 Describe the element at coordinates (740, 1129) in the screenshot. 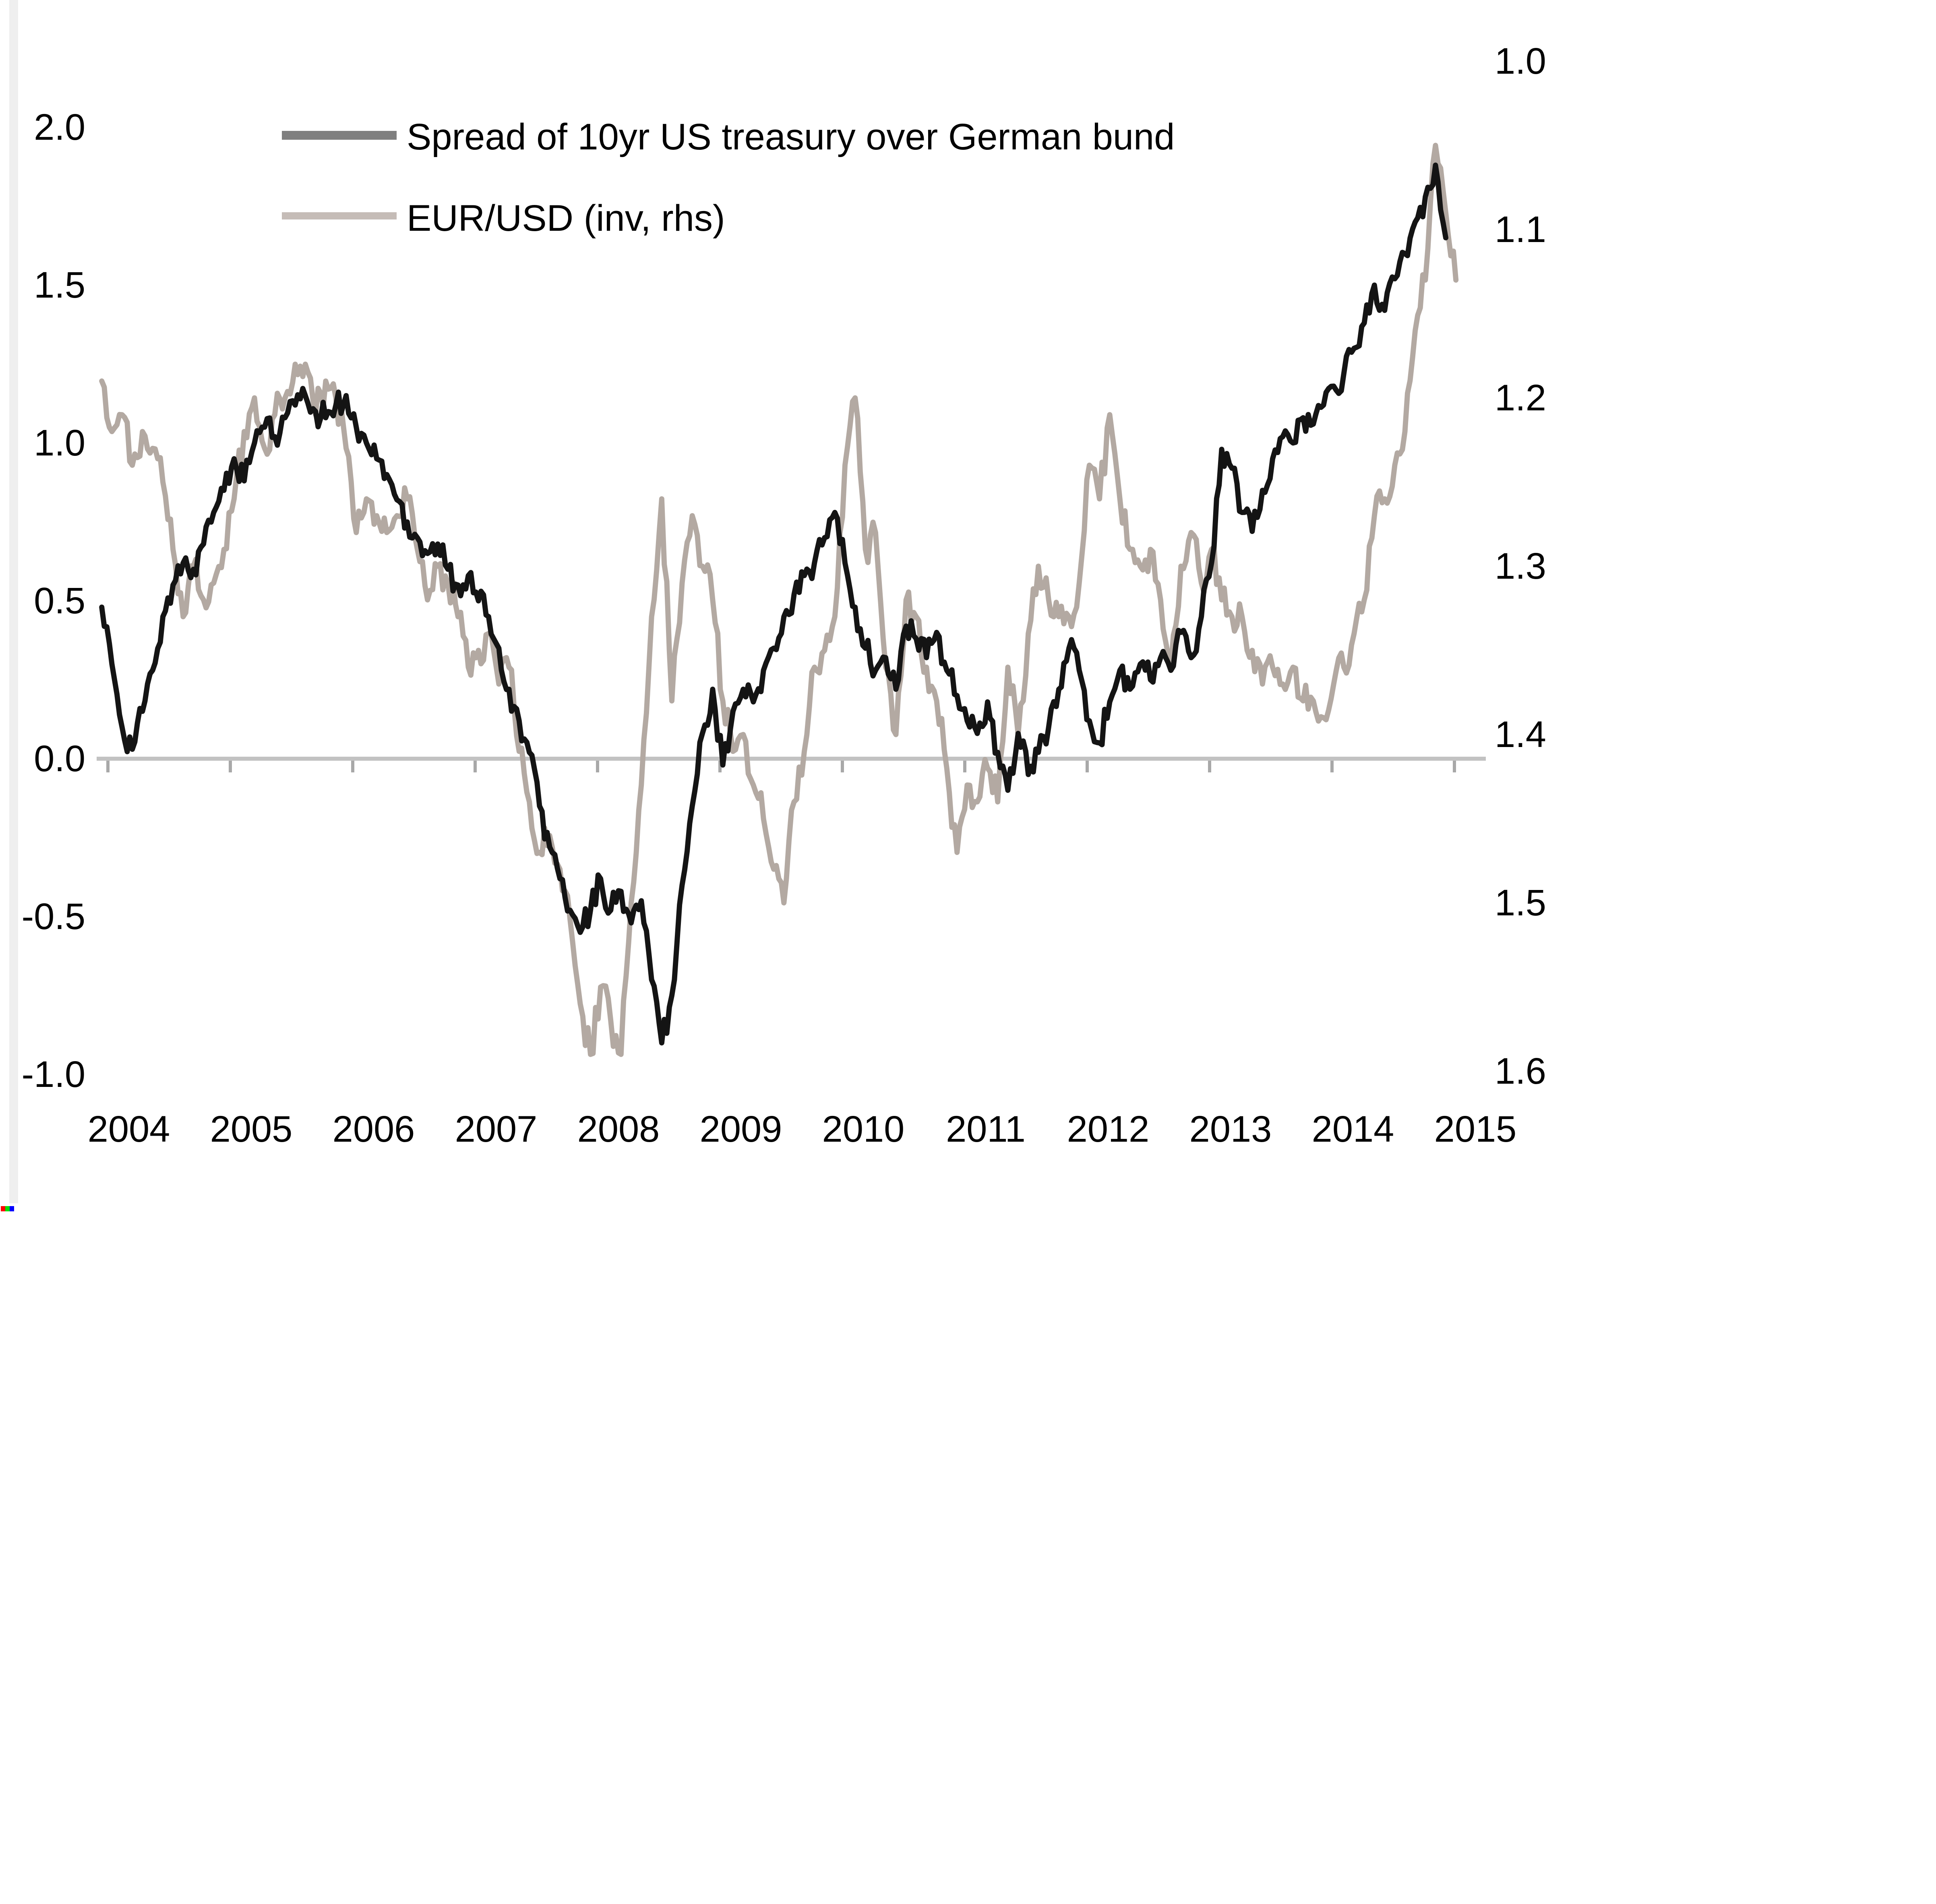

I see `x-axis-label-2009: 2009` at that location.